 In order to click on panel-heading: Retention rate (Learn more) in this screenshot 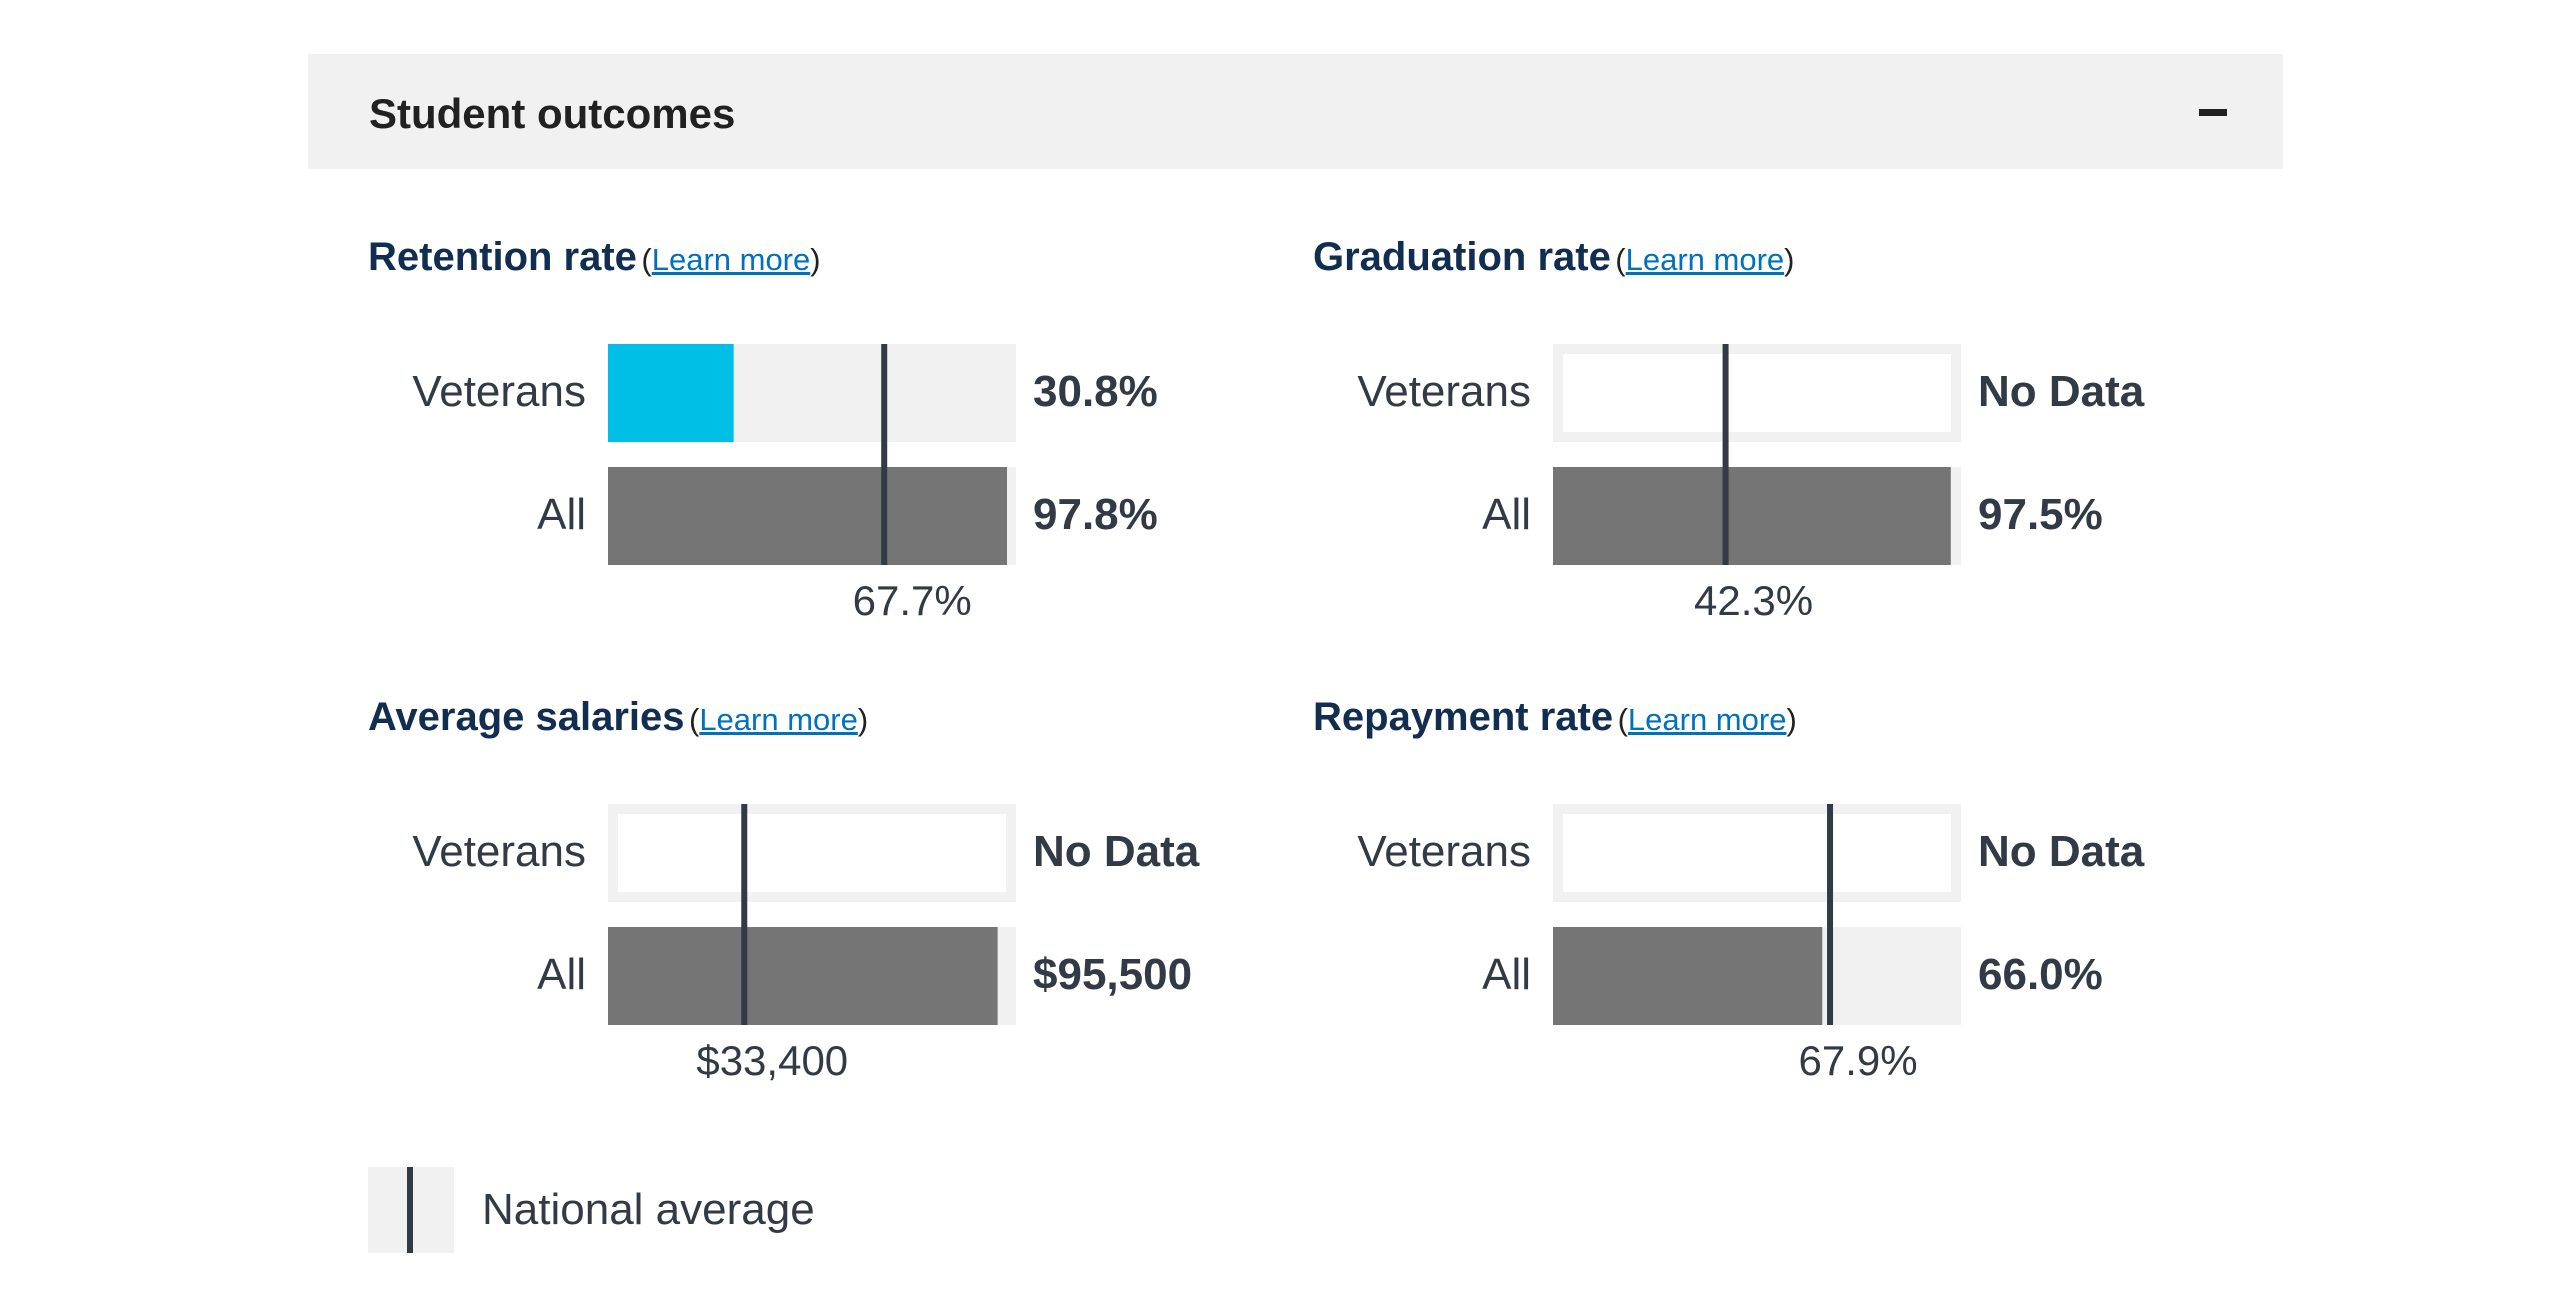, I will do `click(594, 257)`.